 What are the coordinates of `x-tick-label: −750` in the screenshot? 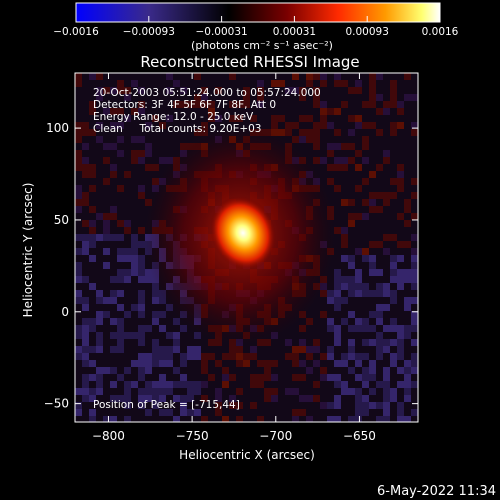 It's located at (192, 436).